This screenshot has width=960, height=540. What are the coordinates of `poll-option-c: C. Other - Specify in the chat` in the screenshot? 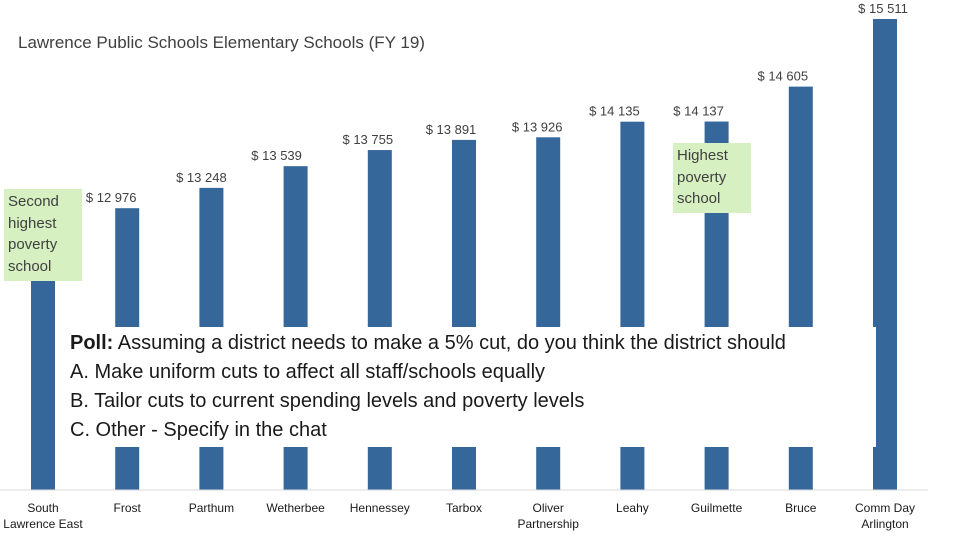 It's located at (198, 430).